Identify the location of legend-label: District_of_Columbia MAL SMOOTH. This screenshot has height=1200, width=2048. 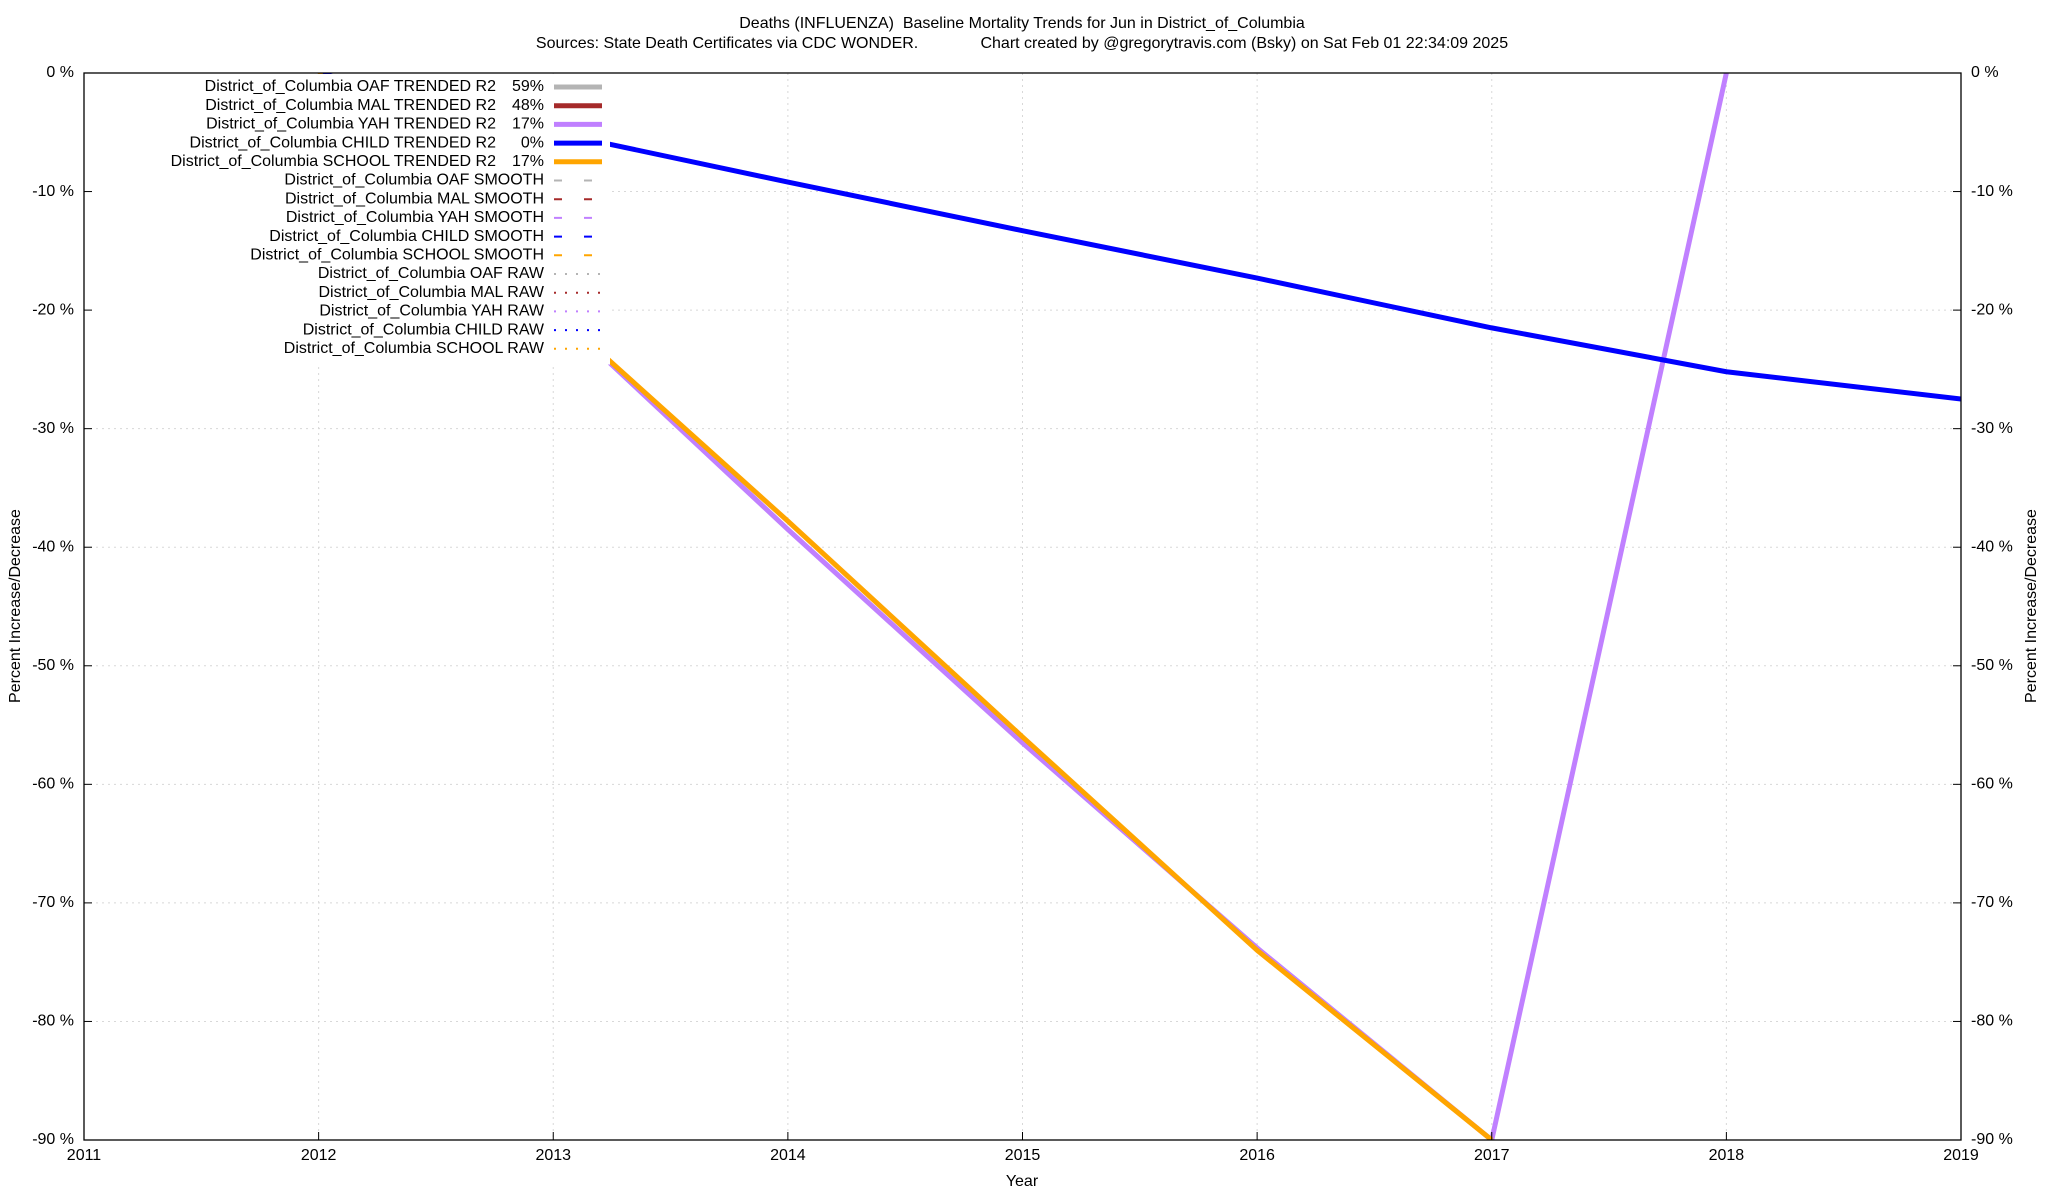
(414, 198).